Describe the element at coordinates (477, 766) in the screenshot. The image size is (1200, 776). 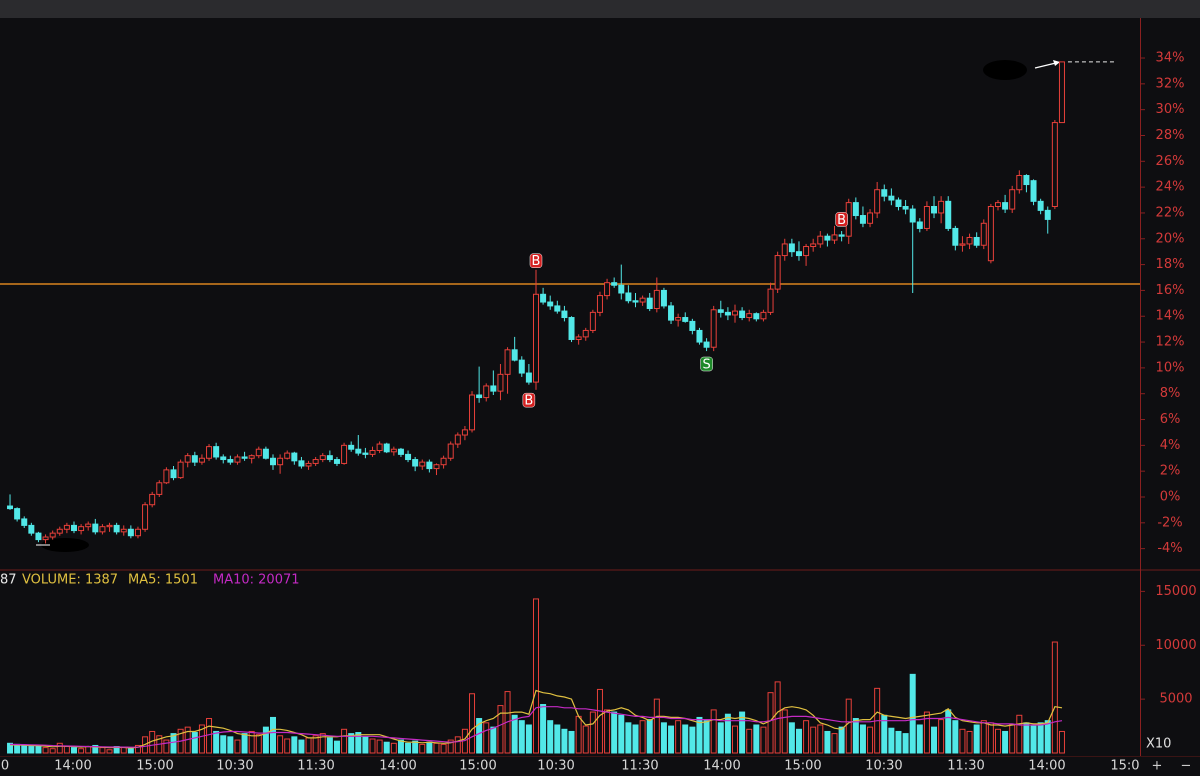
I see `x-tick-label: 15:00` at that location.